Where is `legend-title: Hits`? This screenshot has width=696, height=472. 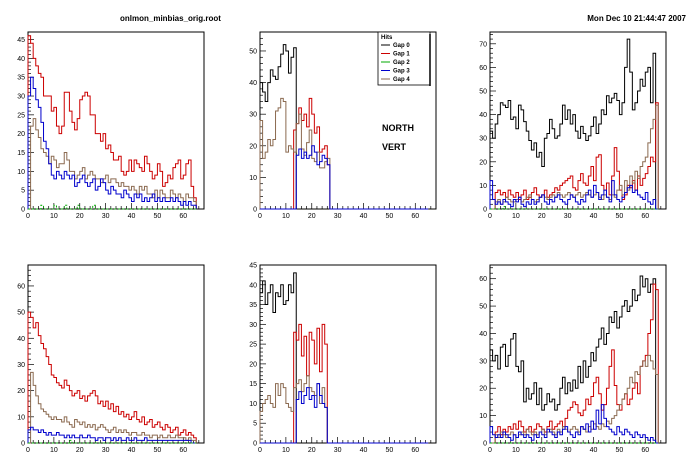
legend-title: Hits is located at coordinates (387, 38).